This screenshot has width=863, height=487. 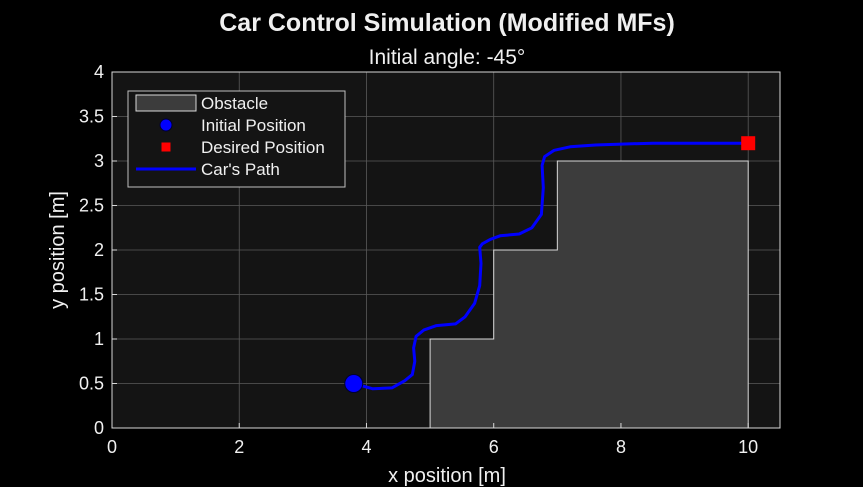 I want to click on y-tick-label: 1.5, so click(x=91, y=295).